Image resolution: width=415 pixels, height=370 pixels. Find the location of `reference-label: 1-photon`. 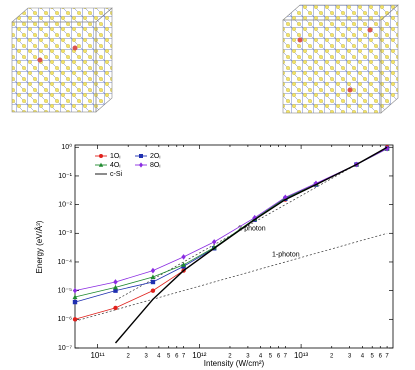

reference-label: 1-photon is located at coordinates (286, 254).